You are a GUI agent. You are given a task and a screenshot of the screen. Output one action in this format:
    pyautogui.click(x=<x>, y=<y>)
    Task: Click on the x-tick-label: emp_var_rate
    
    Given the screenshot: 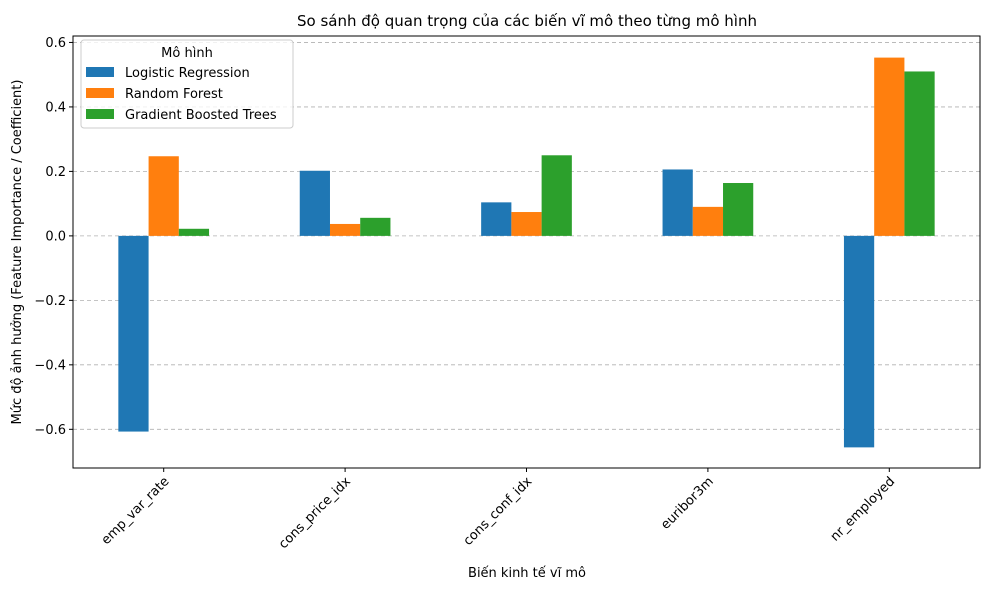 What is the action you would take?
    pyautogui.click(x=136, y=511)
    